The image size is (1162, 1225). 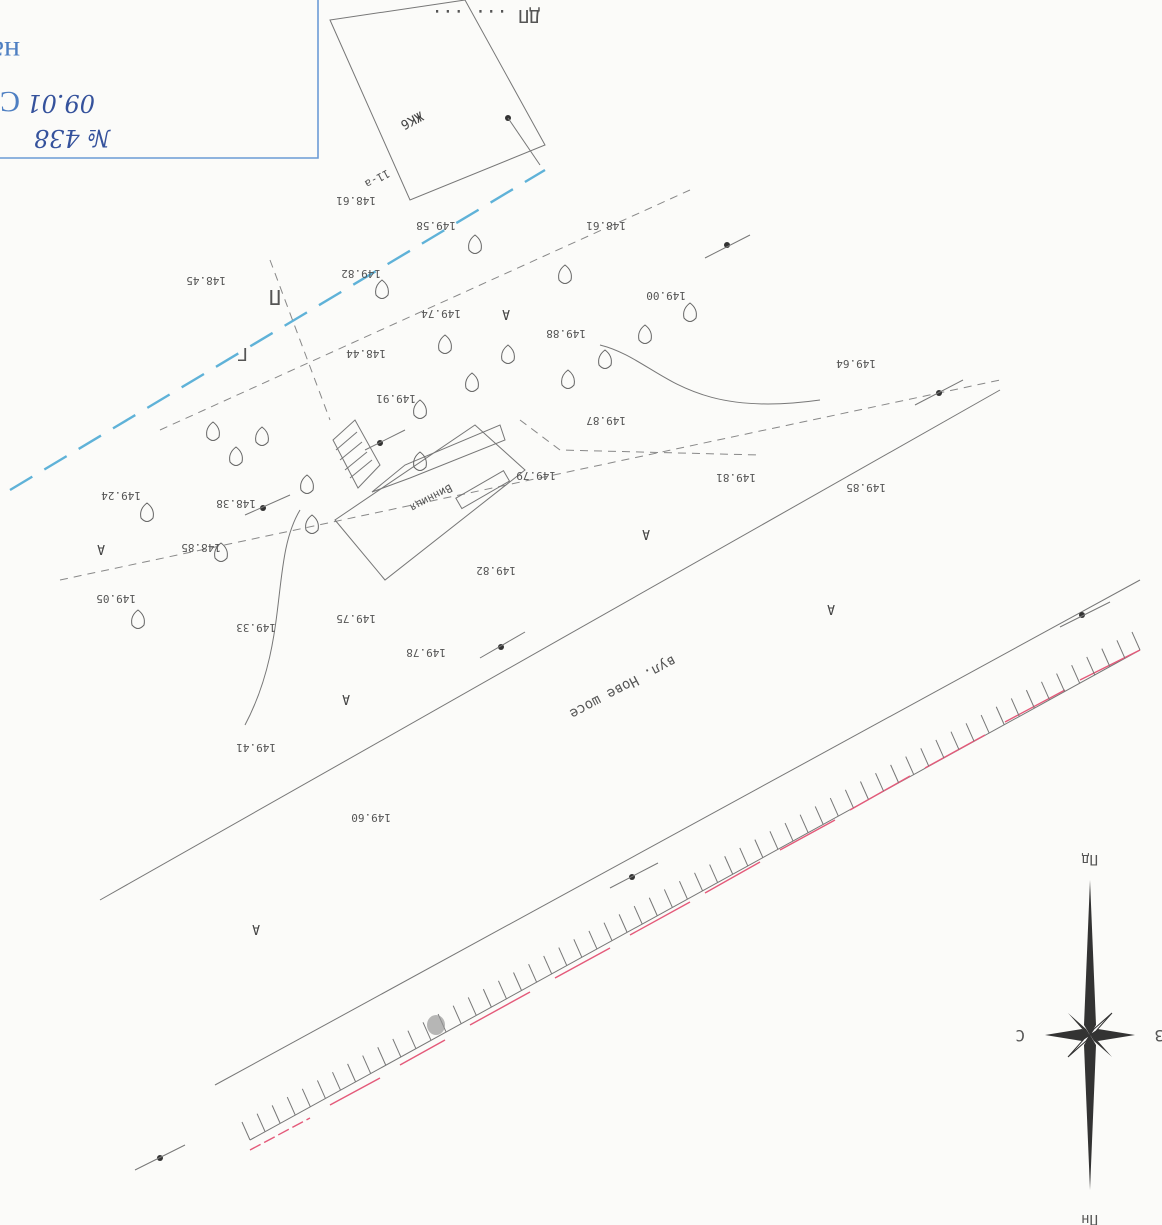 I want to click on elevation-label: 149.81, so click(x=736, y=477).